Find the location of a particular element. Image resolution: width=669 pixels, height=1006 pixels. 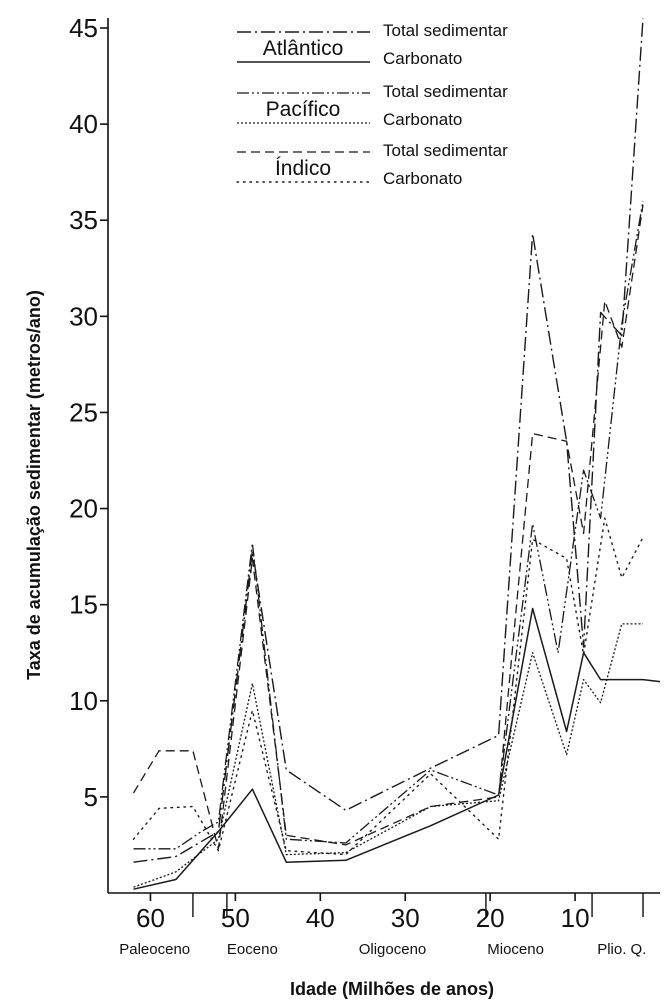

x-tick-label: 10 is located at coordinates (575, 918).